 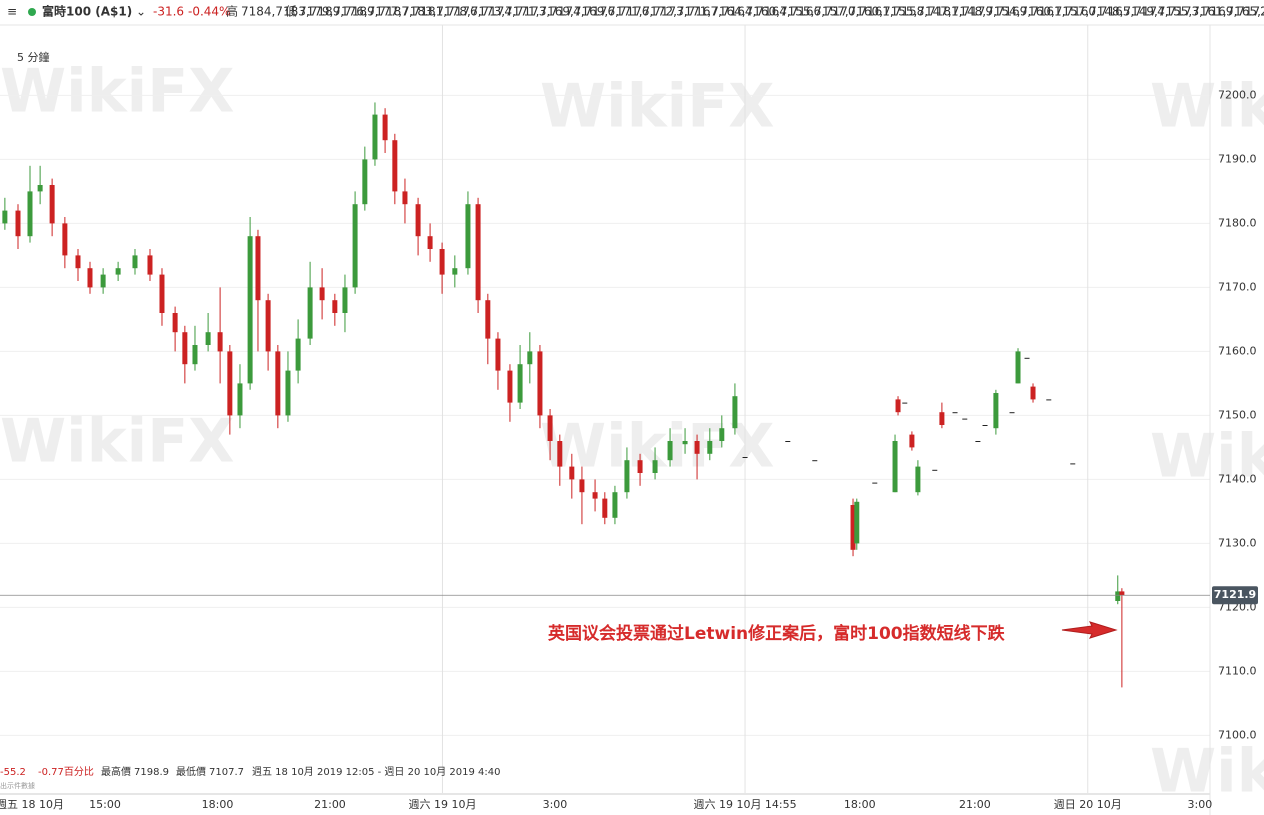 I want to click on x-tick-label: 15:00, so click(x=105, y=804).